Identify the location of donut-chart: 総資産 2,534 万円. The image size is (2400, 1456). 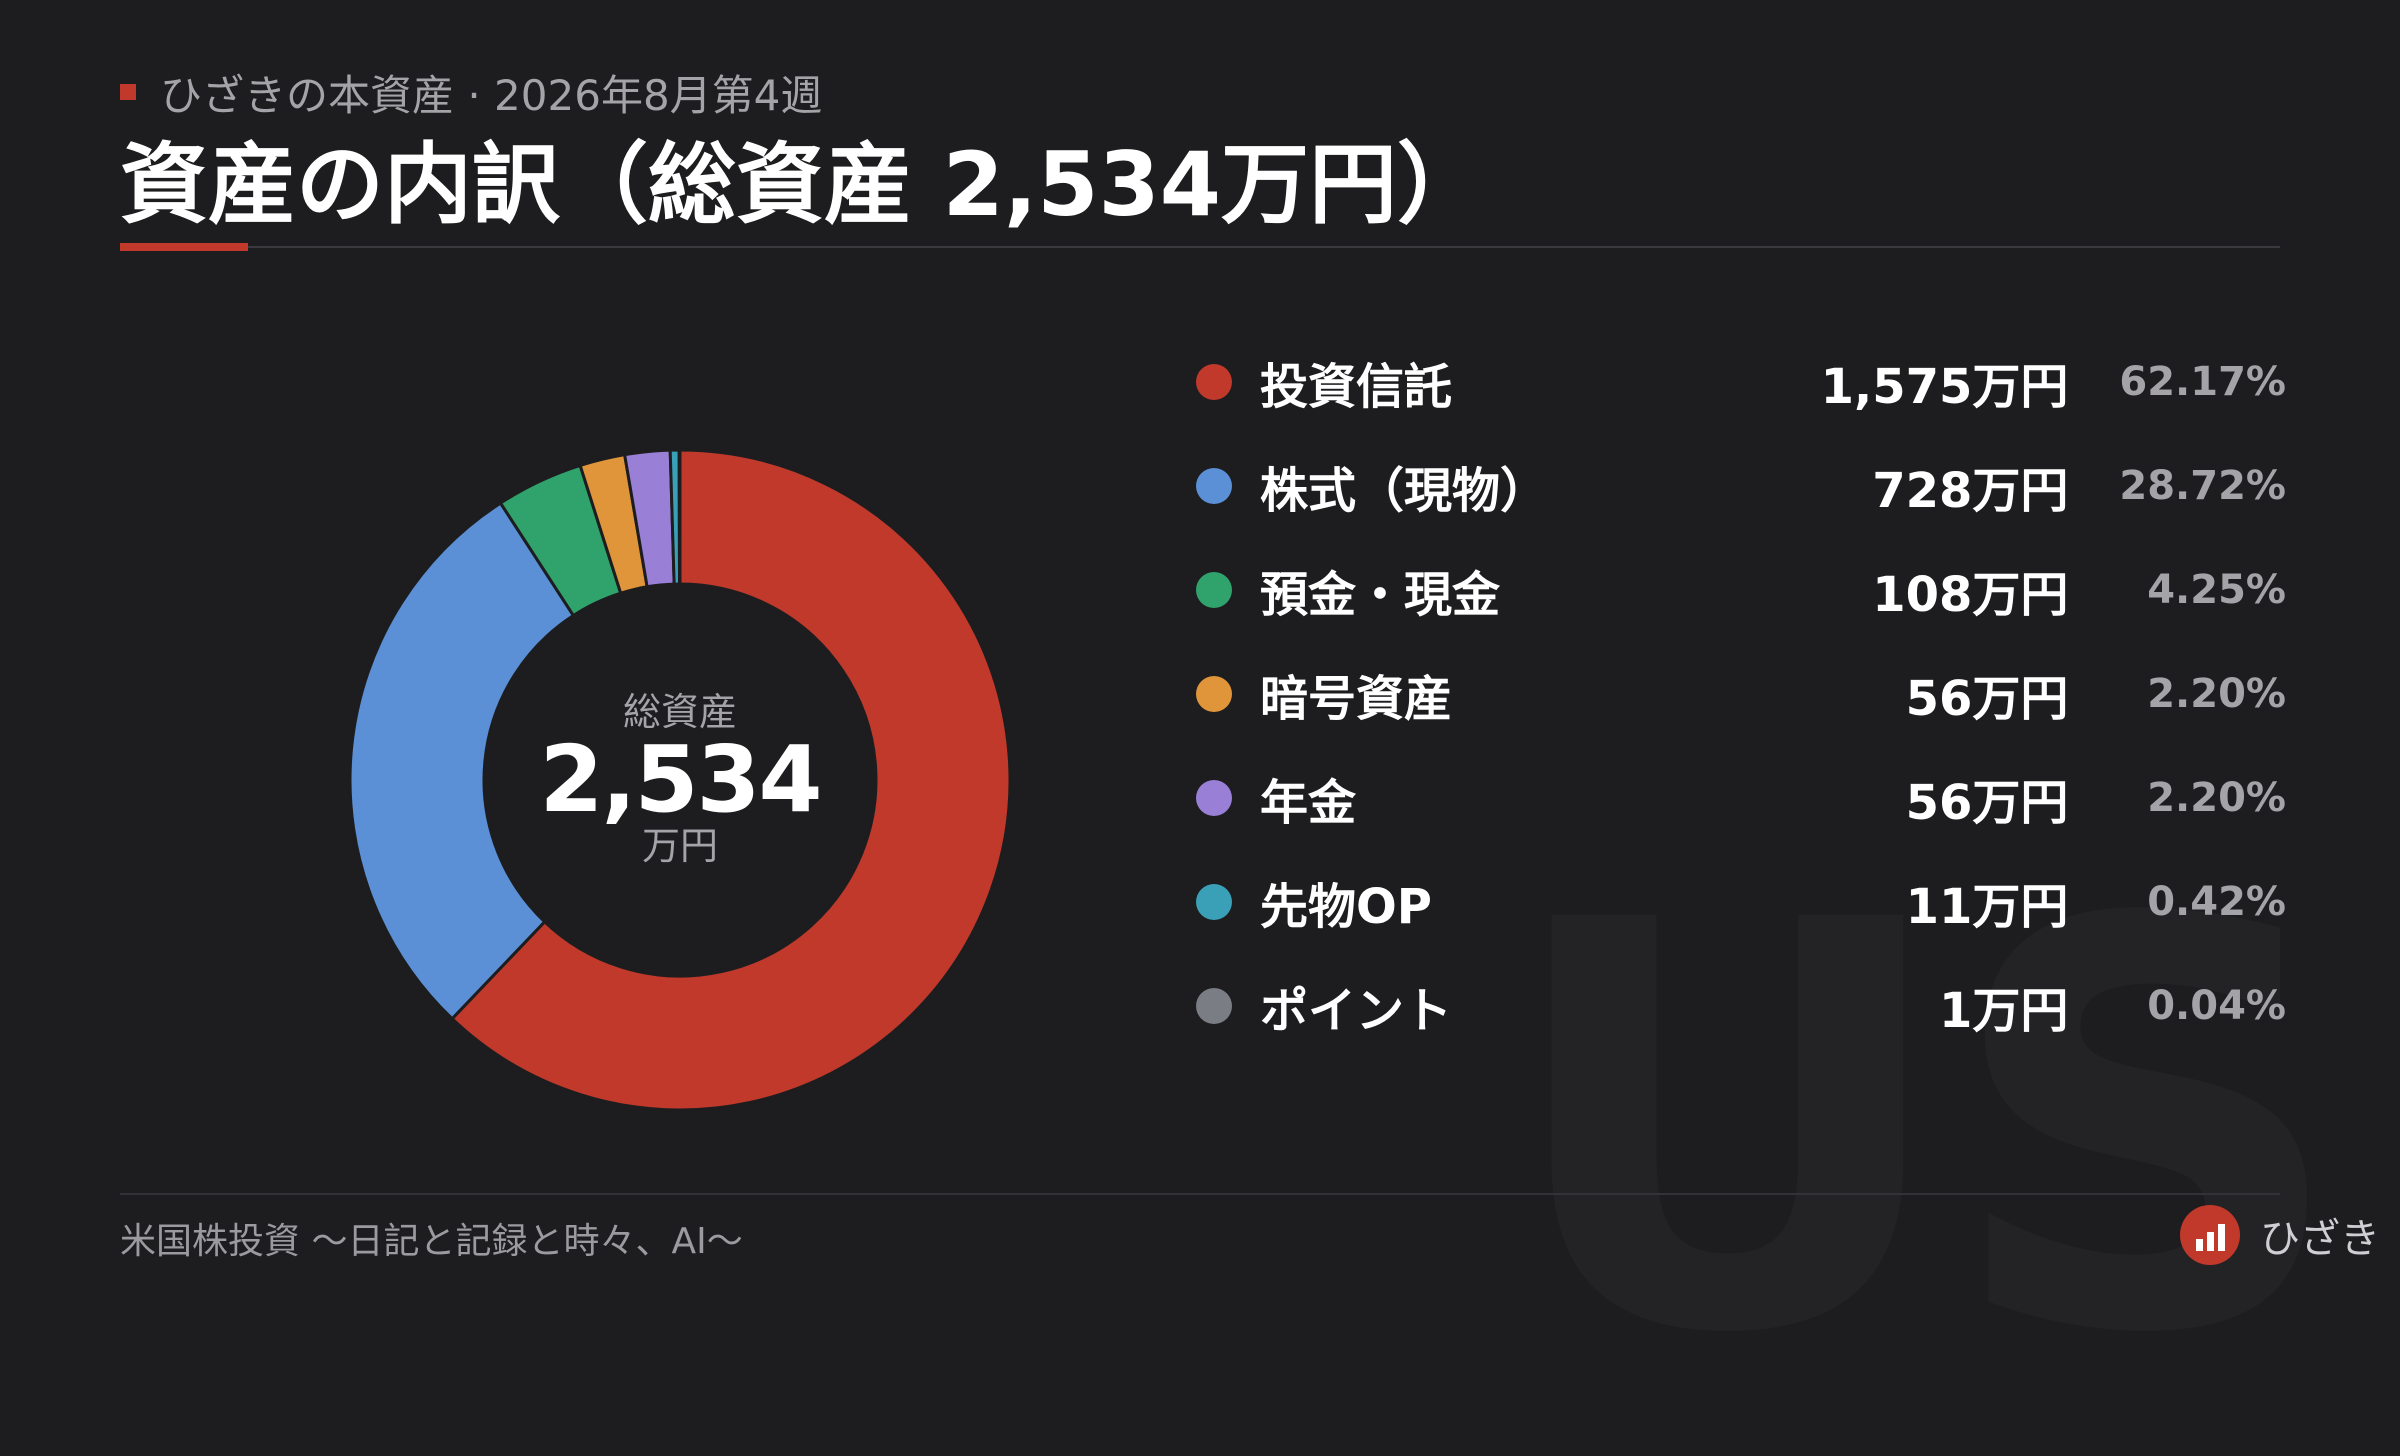
(680, 780).